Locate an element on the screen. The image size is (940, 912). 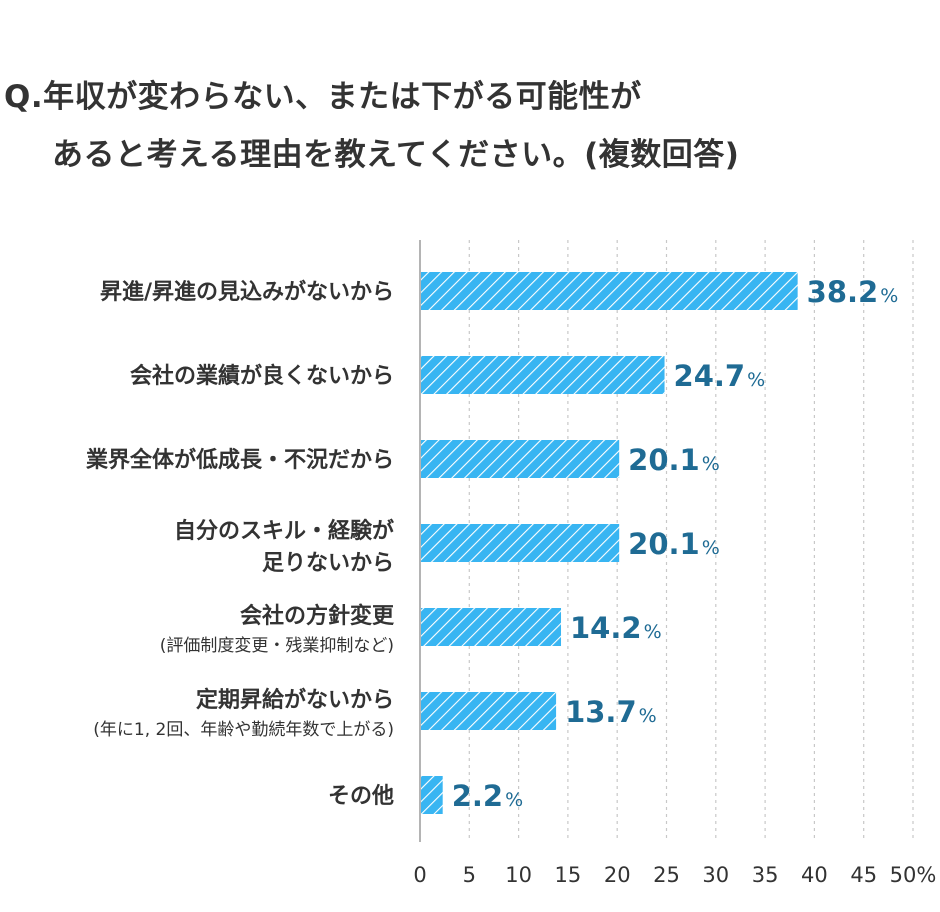
x-tick-label: 10 is located at coordinates (518, 875).